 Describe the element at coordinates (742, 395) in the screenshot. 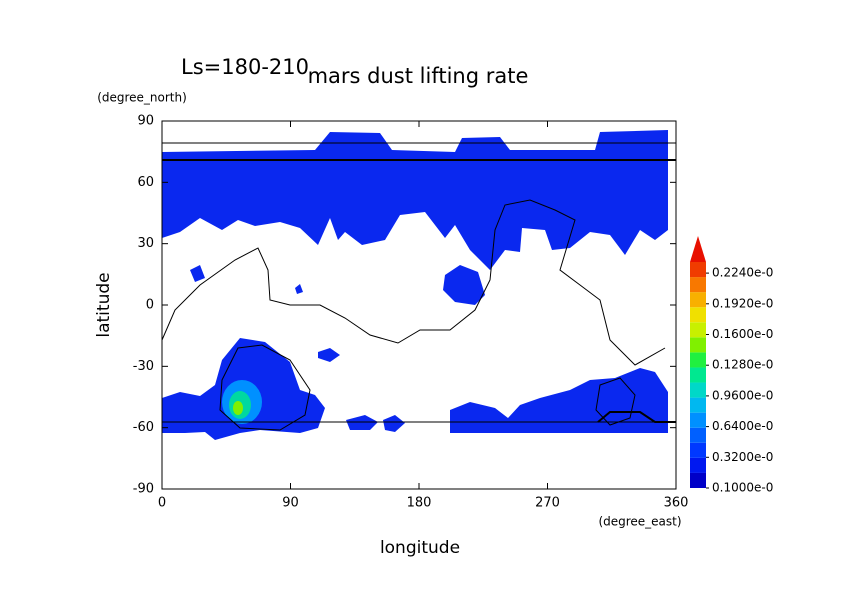

I see `colorbar-tick-label: 0.9600e-0` at that location.